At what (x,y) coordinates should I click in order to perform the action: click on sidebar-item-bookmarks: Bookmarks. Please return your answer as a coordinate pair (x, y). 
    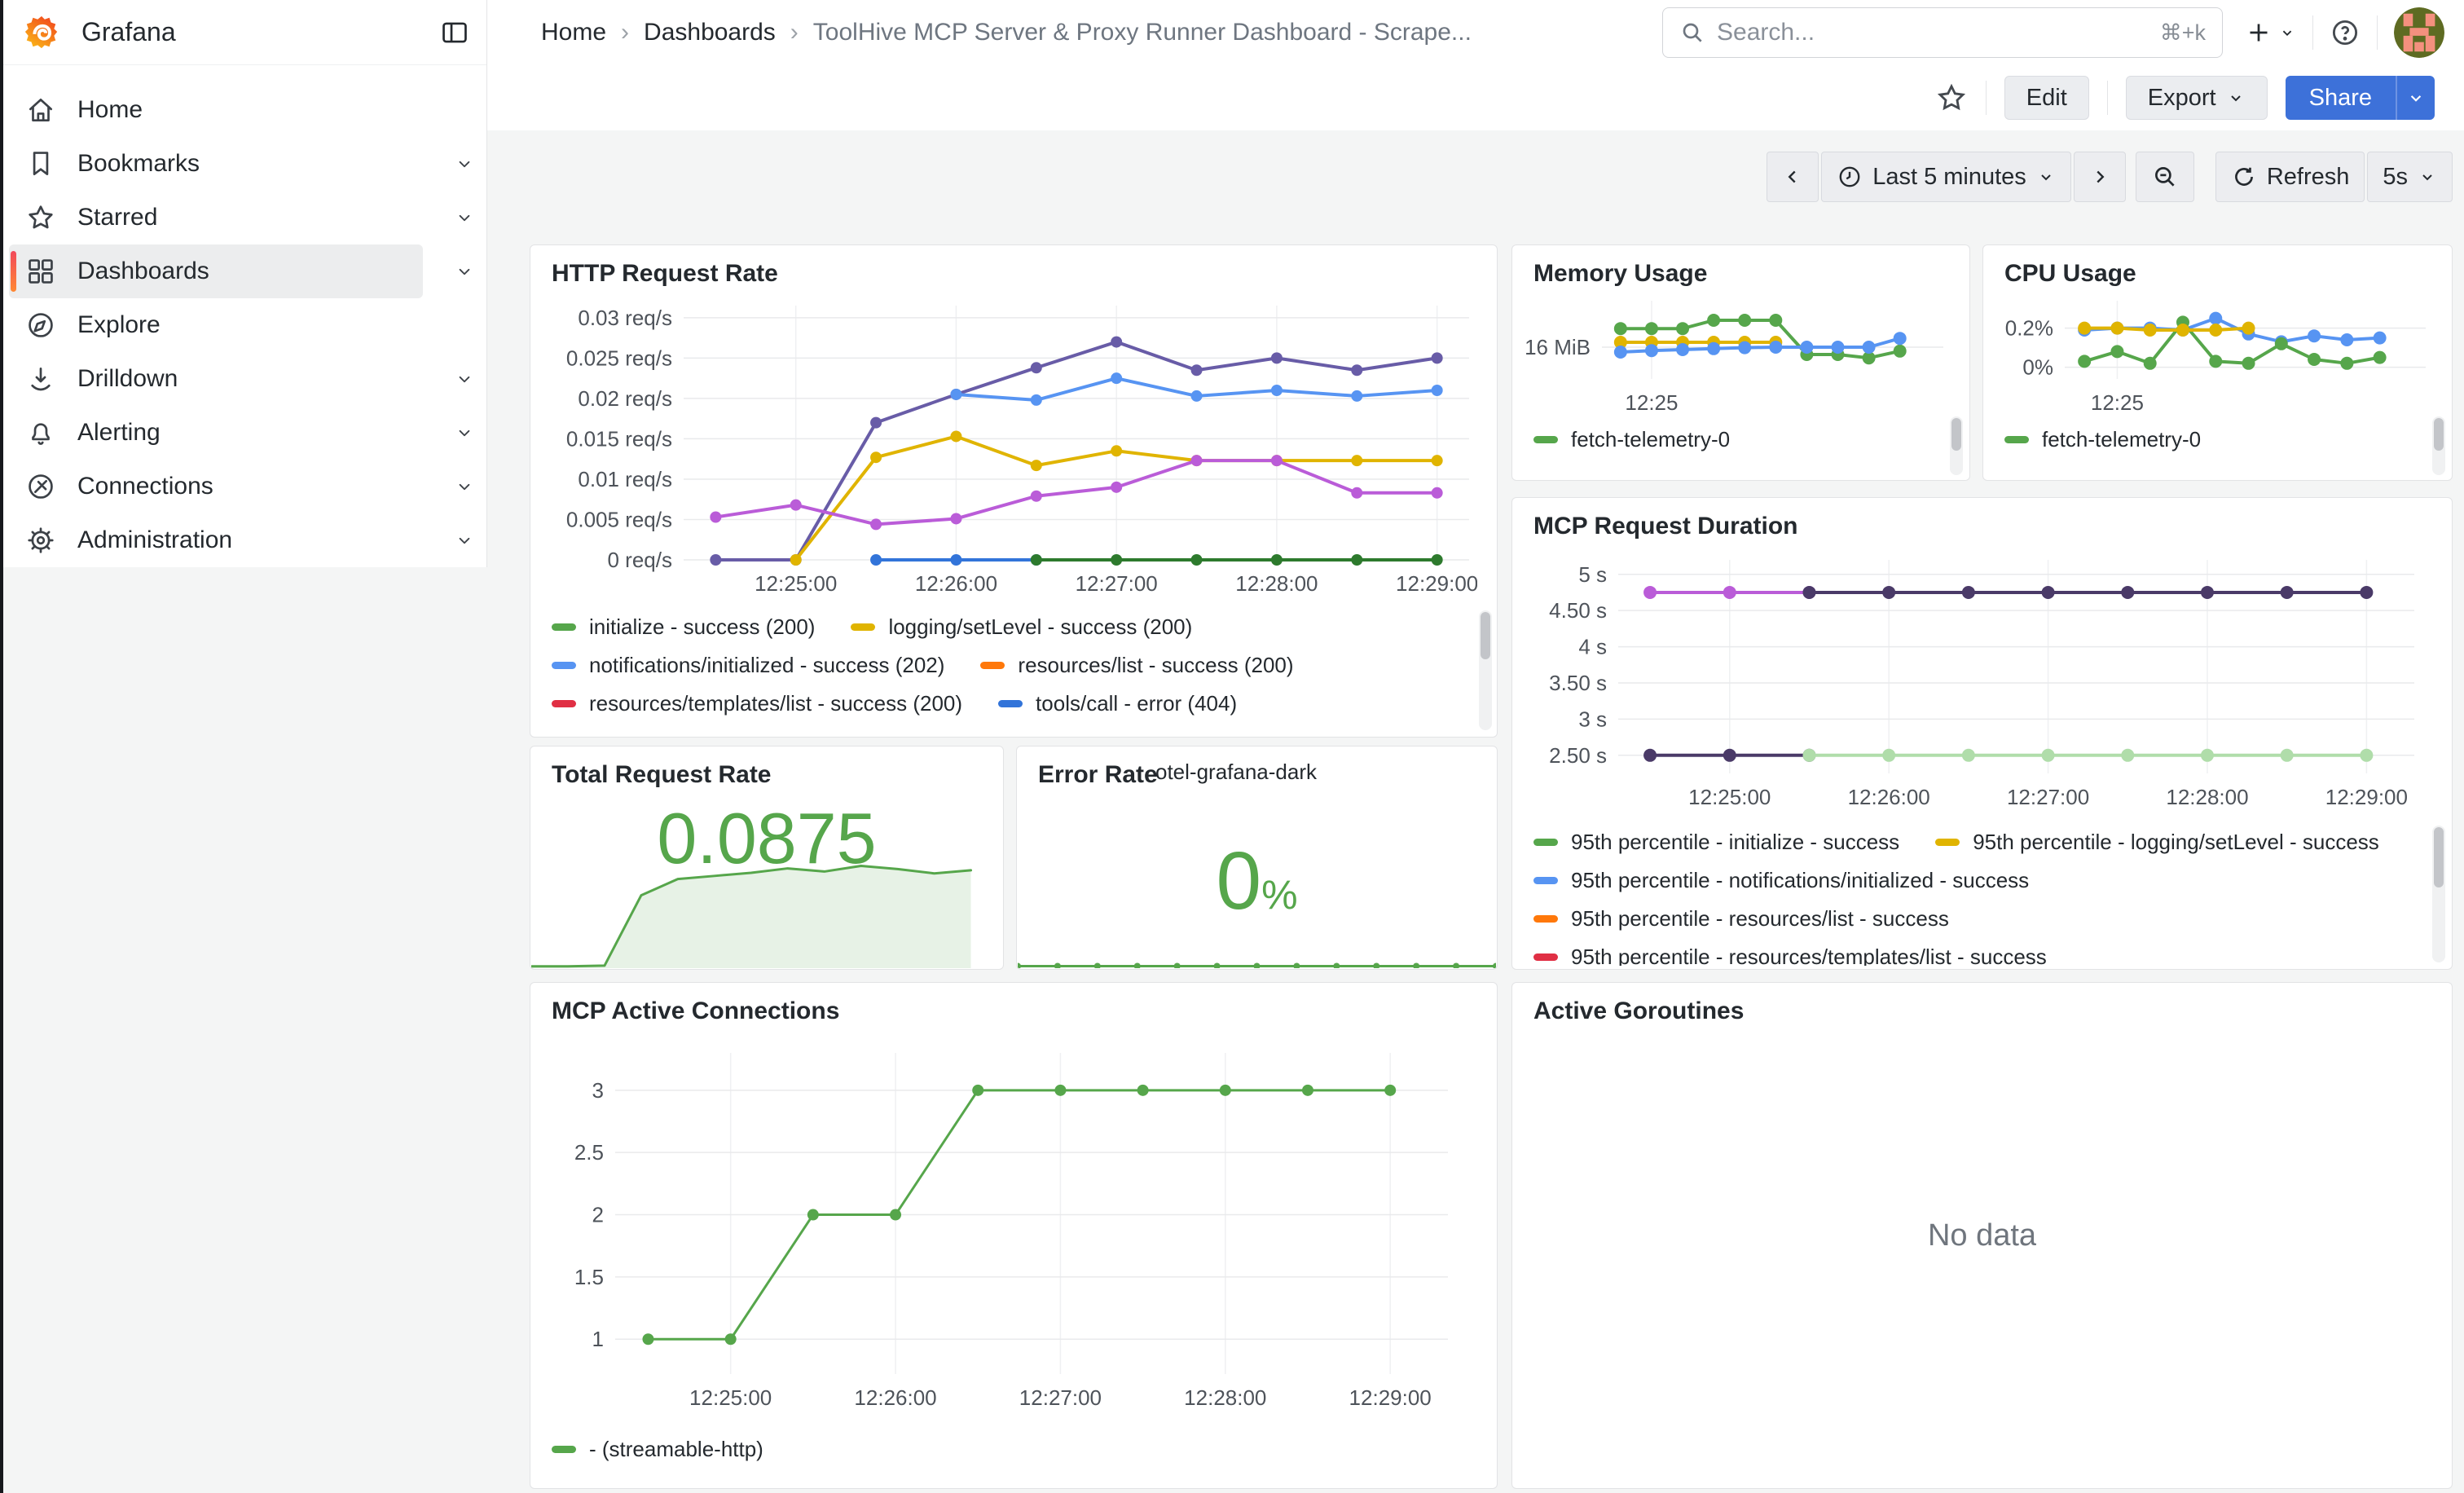
    Looking at the image, I should click on (239, 164).